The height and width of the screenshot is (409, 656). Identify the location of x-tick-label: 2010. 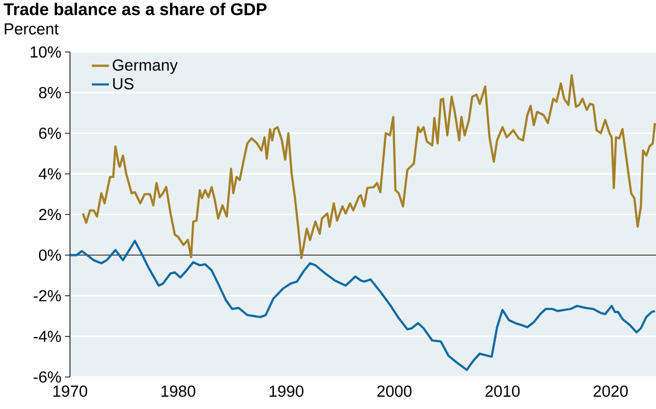
(502, 391).